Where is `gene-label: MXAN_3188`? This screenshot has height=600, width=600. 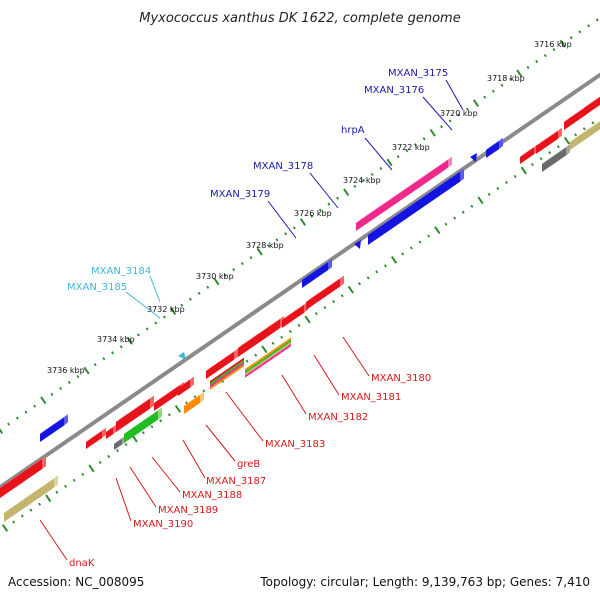
gene-label: MXAN_3188 is located at coordinates (212, 495).